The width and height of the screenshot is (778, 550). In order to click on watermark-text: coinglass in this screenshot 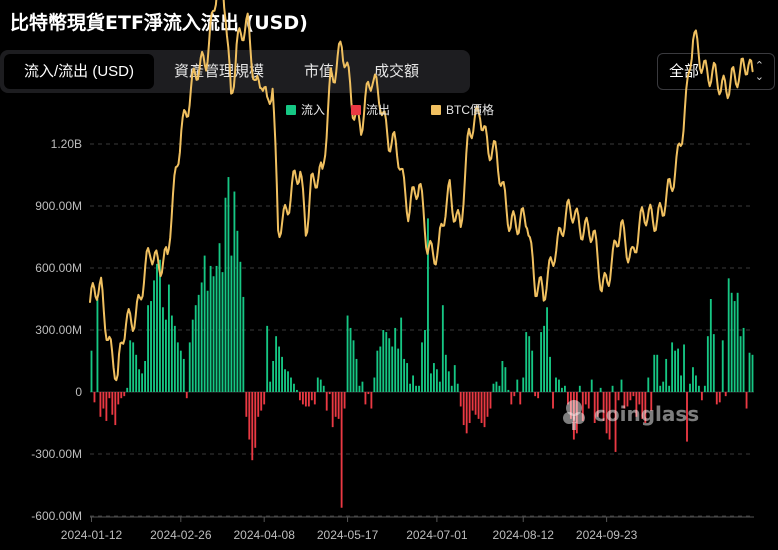, I will do `click(646, 414)`.